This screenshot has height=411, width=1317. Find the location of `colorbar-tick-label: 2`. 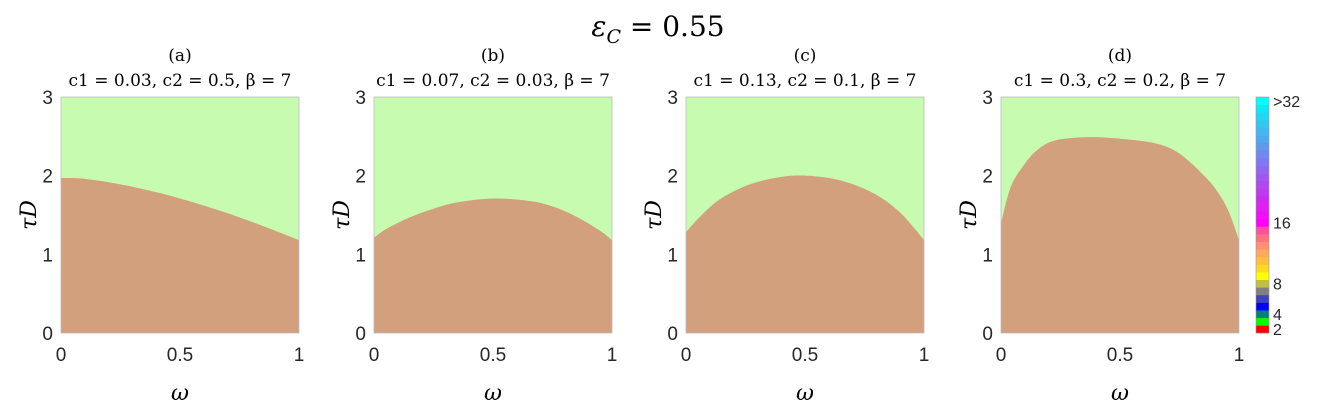

colorbar-tick-label: 2 is located at coordinates (1277, 330).